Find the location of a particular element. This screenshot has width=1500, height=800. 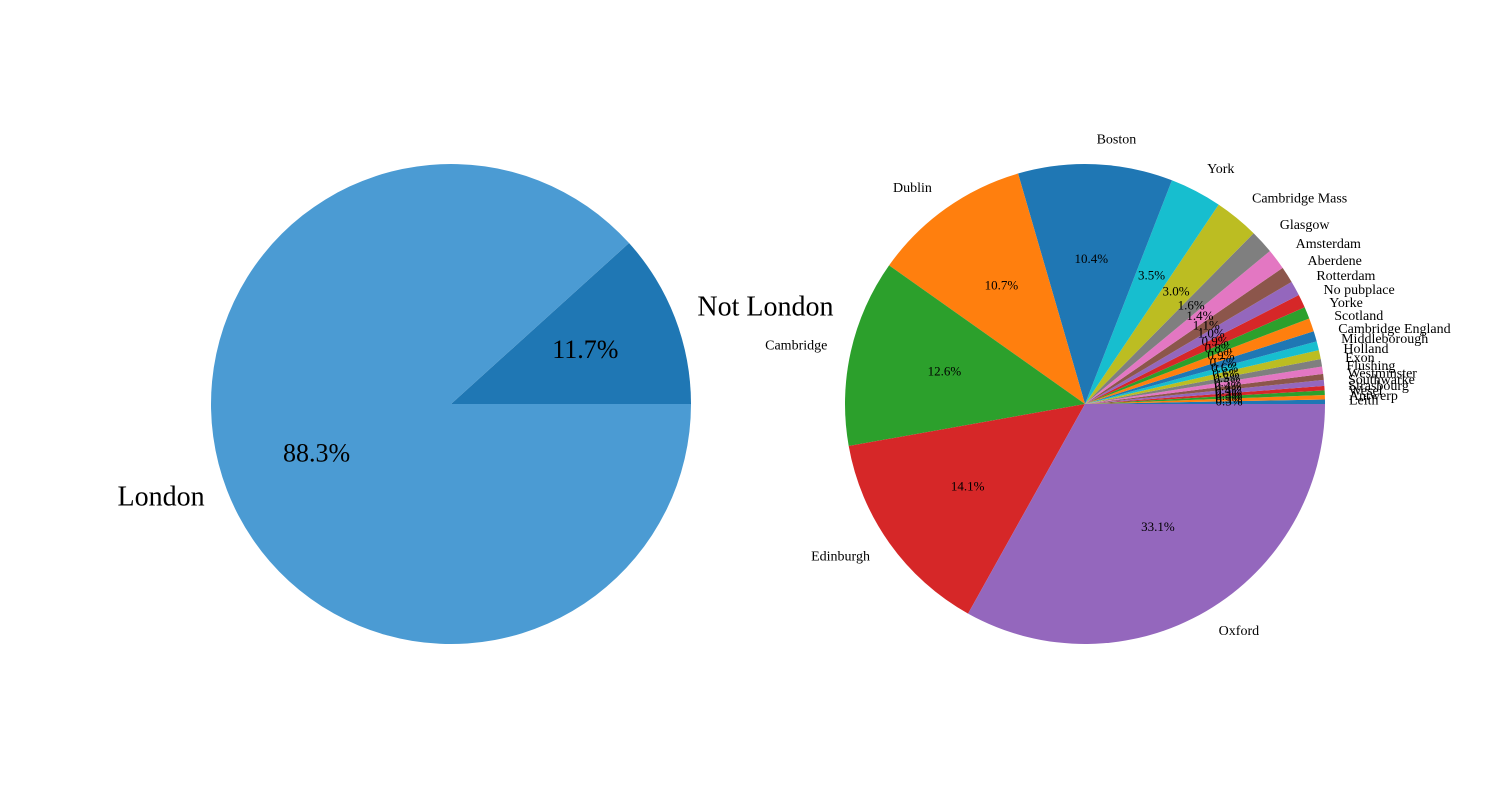

percent-label: 33.1% is located at coordinates (1158, 526).